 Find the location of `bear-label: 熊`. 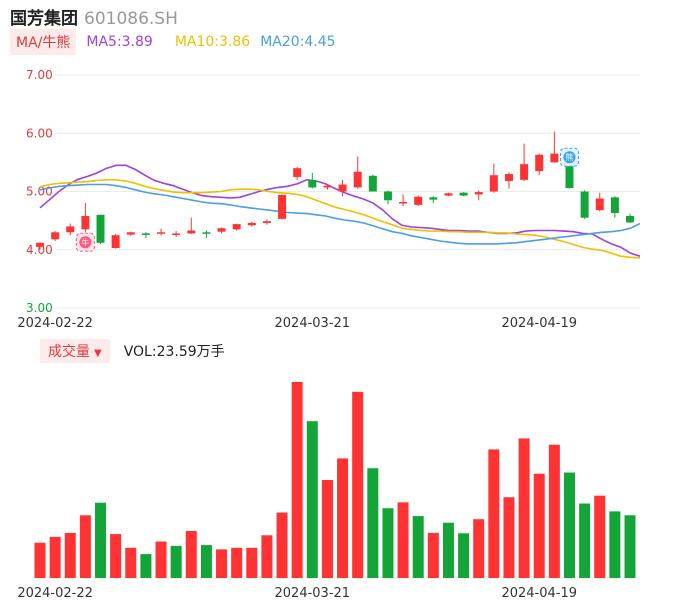

bear-label: 熊 is located at coordinates (569, 157).